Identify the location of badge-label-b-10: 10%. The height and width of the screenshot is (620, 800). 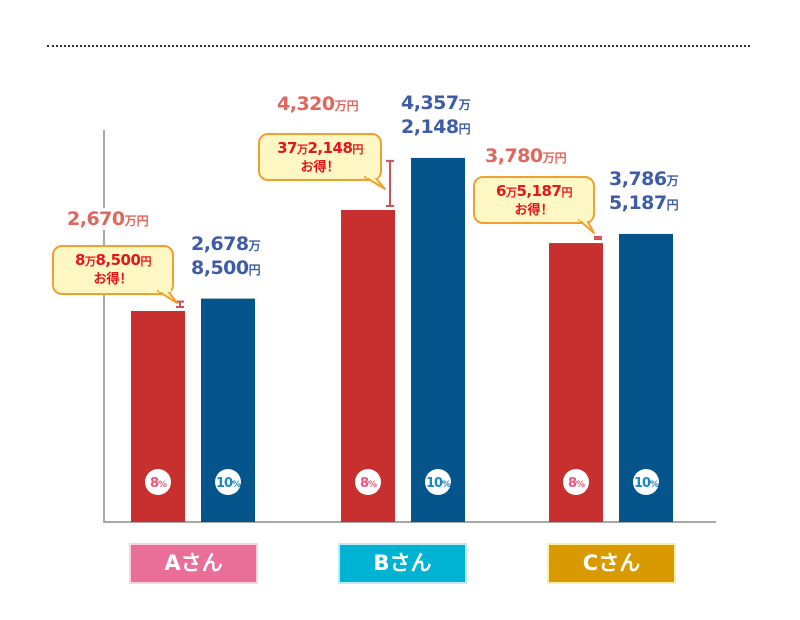
(438, 483).